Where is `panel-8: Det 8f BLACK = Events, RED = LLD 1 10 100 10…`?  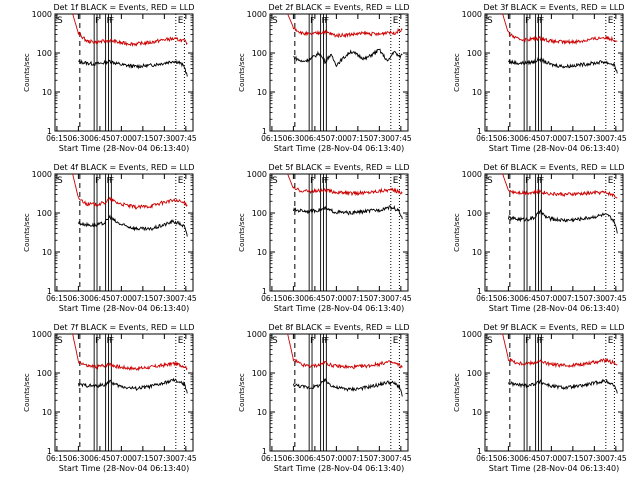
panel-8: Det 8f BLACK = Events, RED = LLD 1 10 100 10… is located at coordinates (325, 398).